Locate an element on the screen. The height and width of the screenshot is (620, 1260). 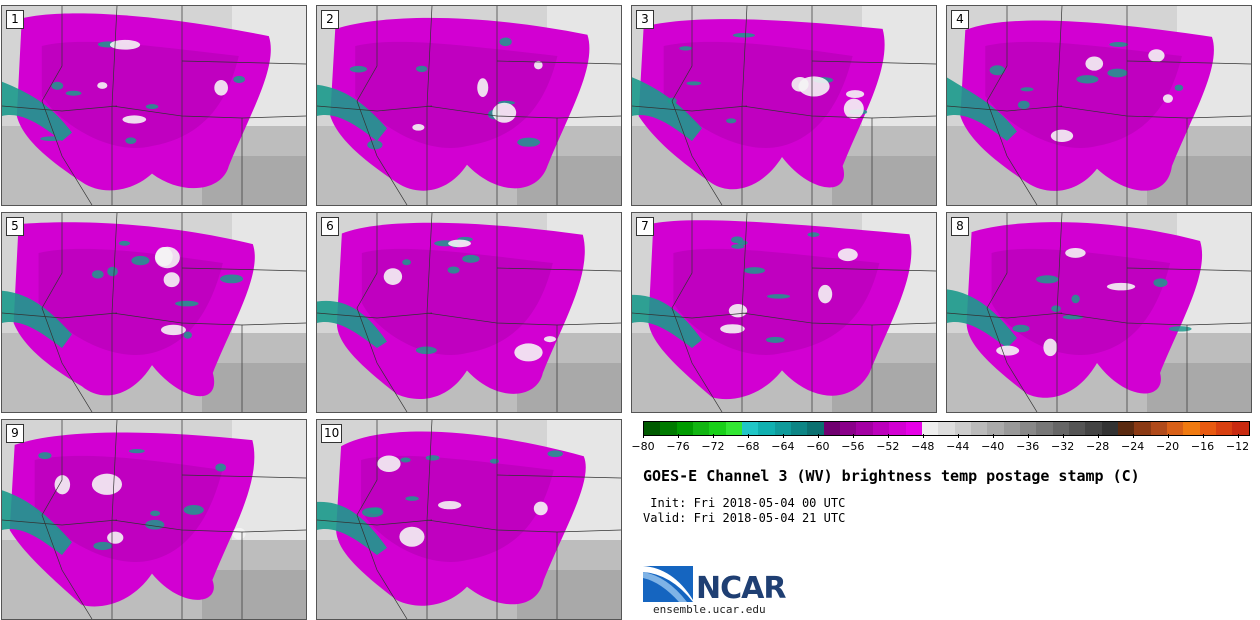
postage-stamp-6: 6 is located at coordinates (469, 312).